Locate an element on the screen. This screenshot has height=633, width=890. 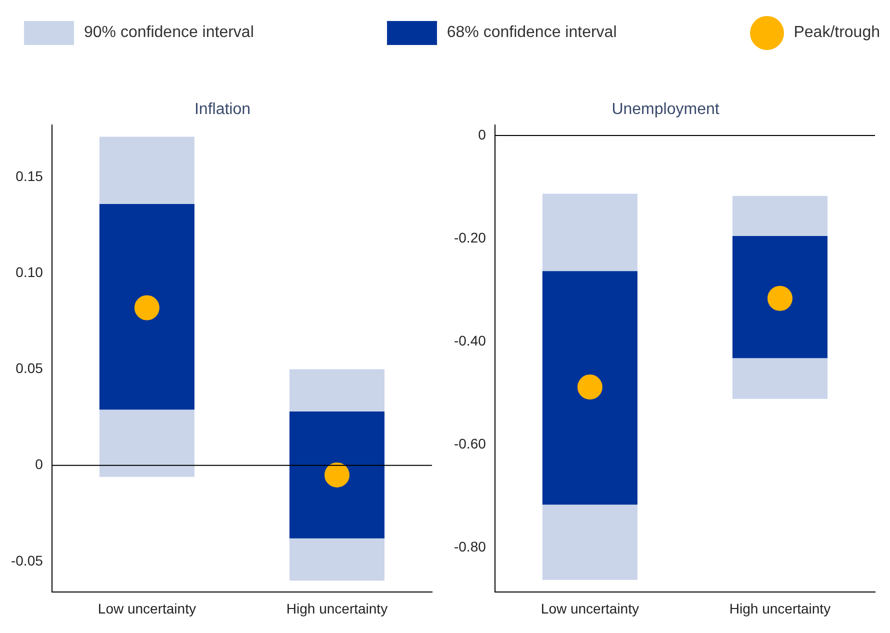
y-tick-label: -0.80 is located at coordinates (470, 546).